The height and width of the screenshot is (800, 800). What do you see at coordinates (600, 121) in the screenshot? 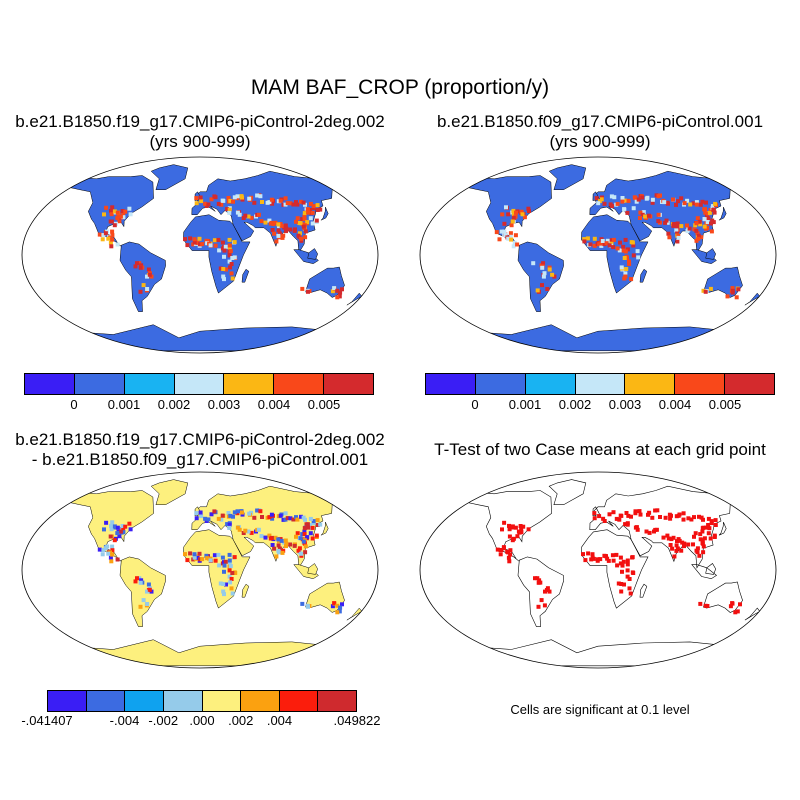
I see `panel-title-line1: b.e21.B1850.f09_g17.CMIP6-piControl.001` at bounding box center [600, 121].